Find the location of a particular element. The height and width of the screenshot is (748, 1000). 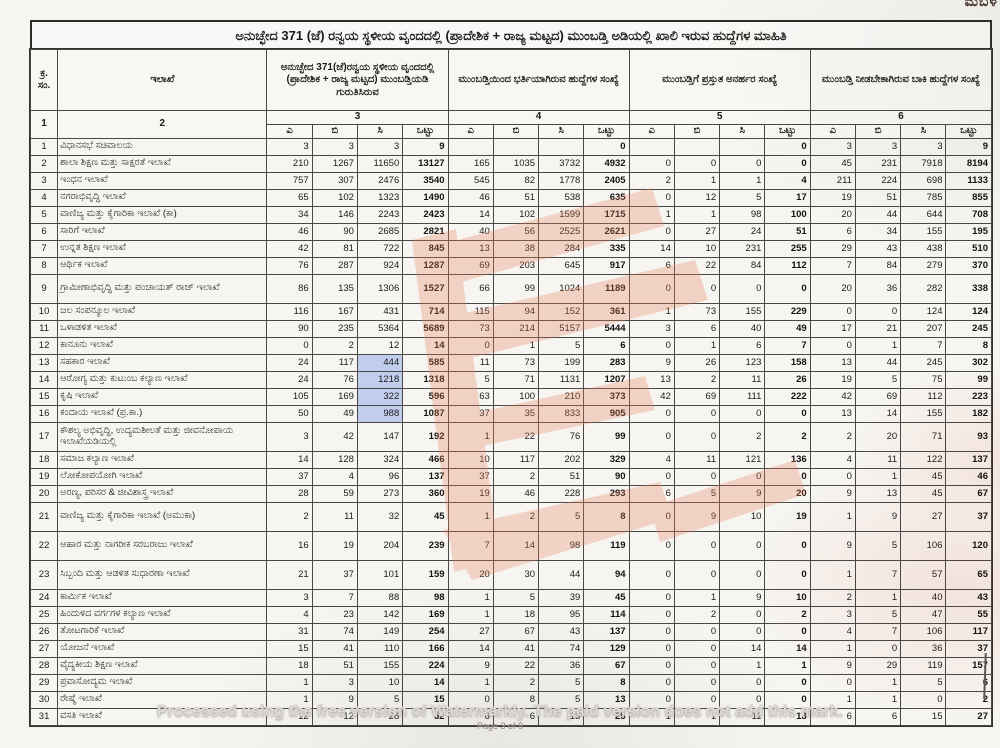

value-cell: 56 is located at coordinates (516, 231).